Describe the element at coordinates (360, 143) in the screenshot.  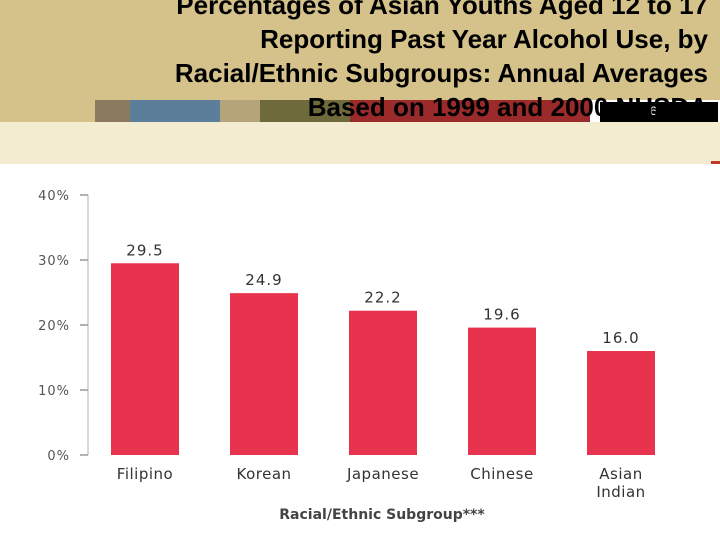
I see `sub-header-band` at that location.